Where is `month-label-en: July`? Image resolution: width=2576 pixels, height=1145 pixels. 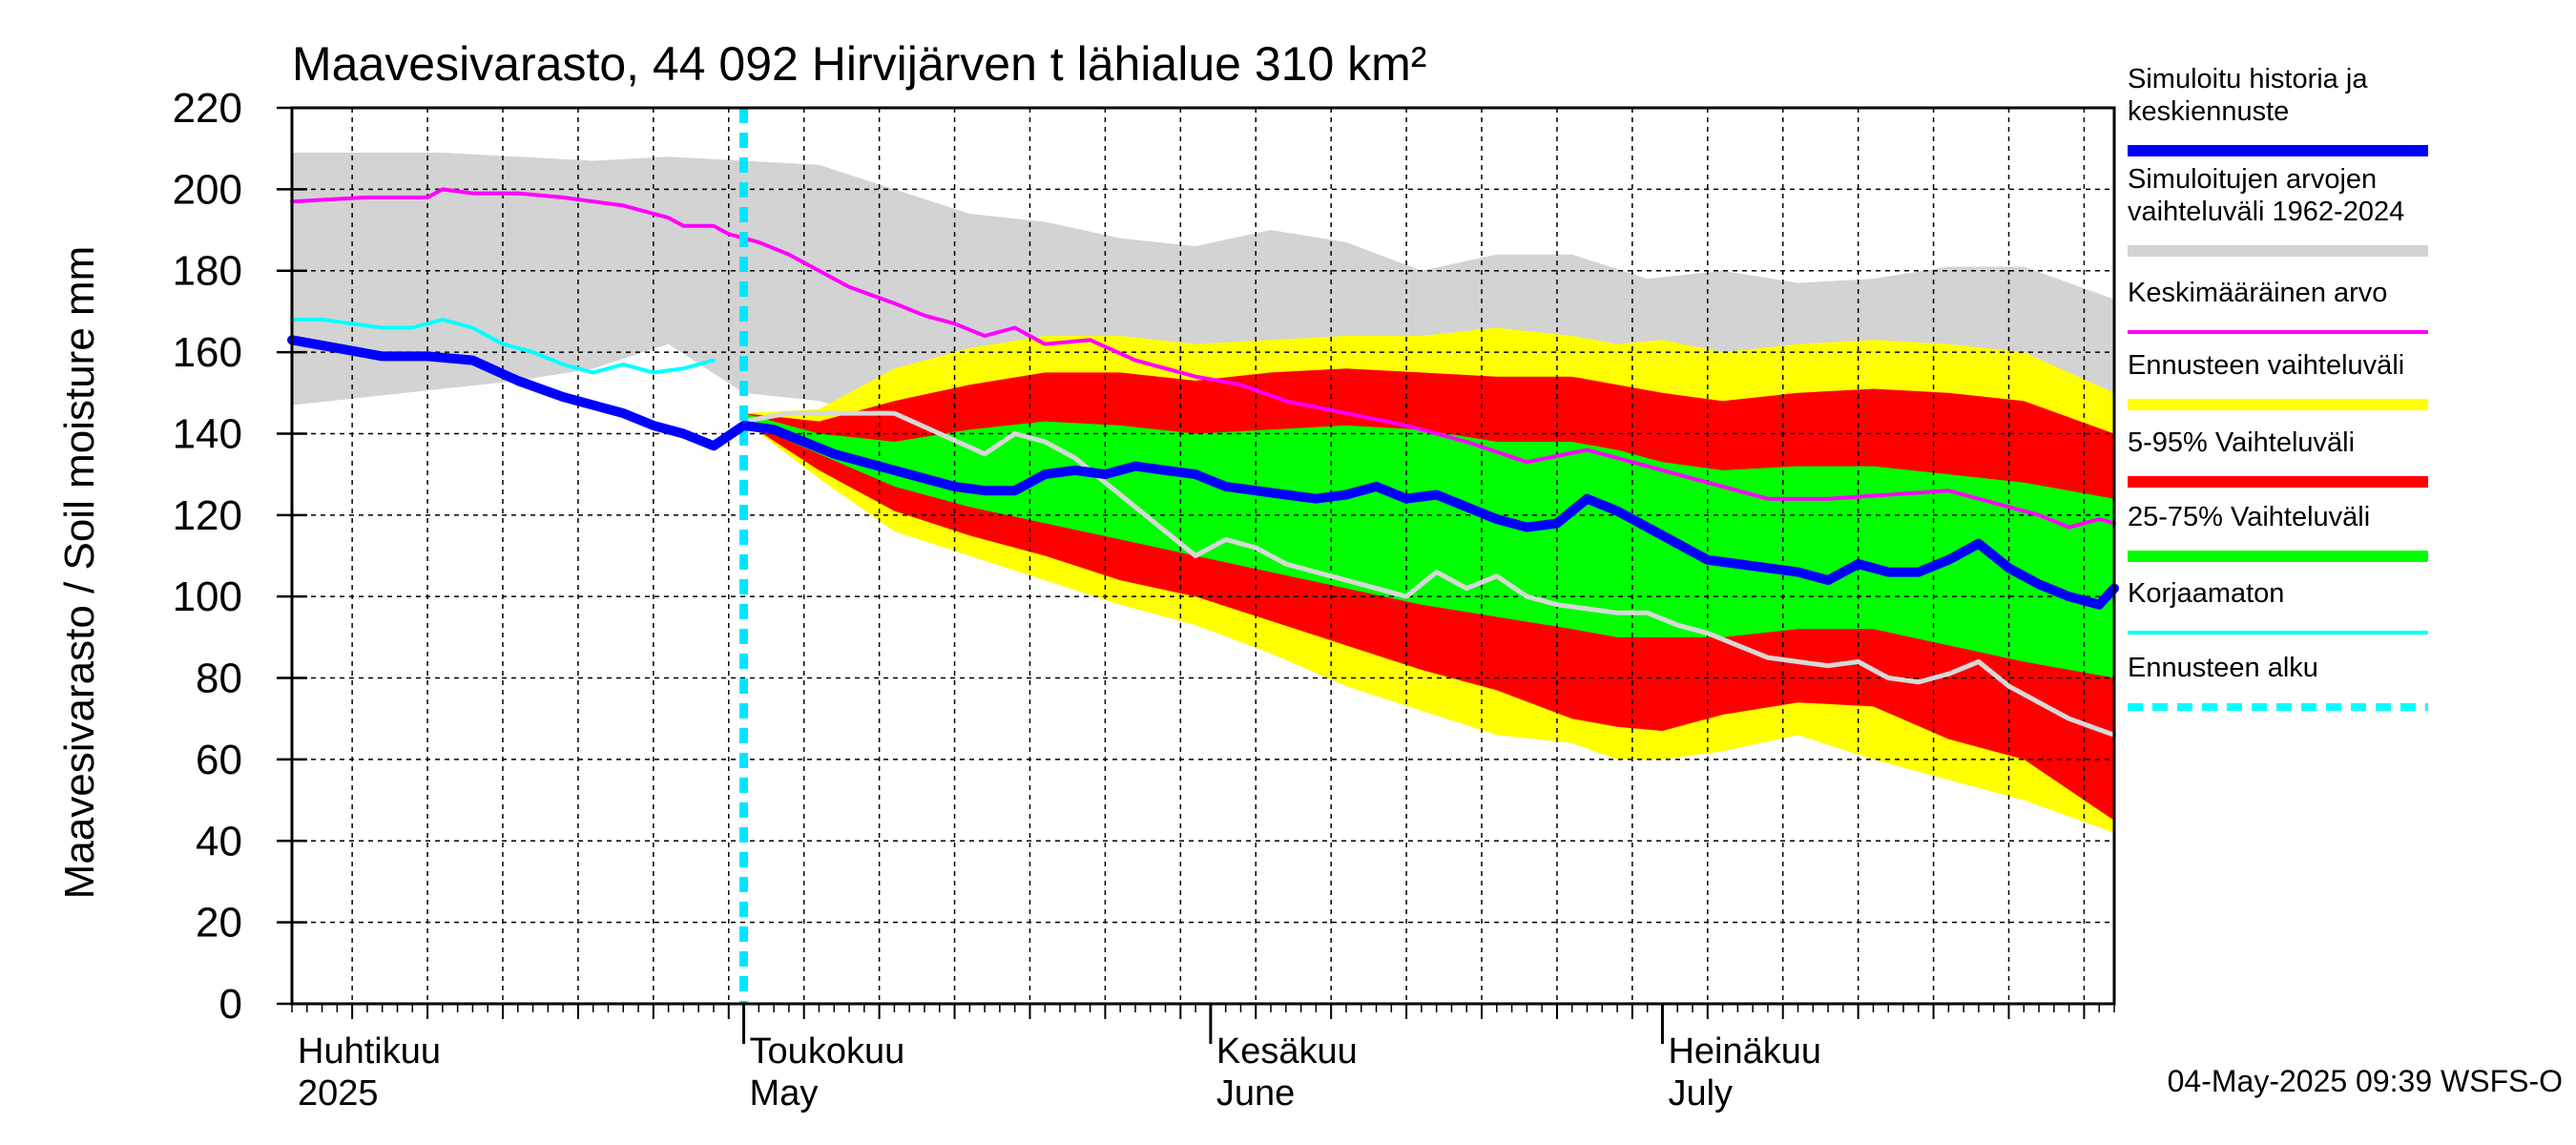 month-label-en: July is located at coordinates (1700, 1094).